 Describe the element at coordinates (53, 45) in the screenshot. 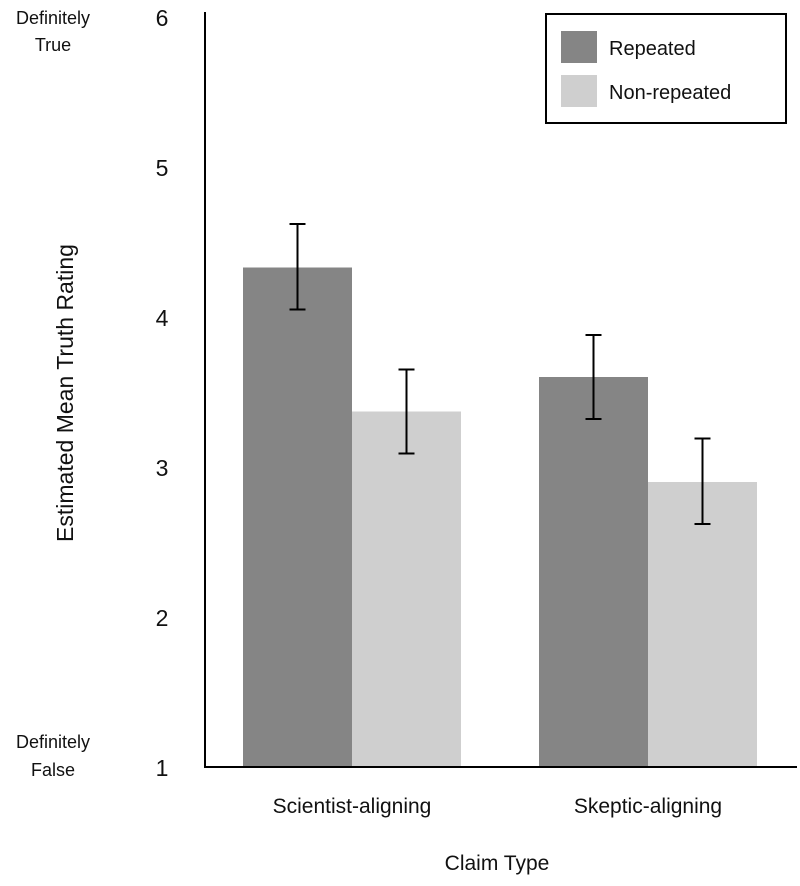

I see `y-anchor-top-line2: True` at that location.